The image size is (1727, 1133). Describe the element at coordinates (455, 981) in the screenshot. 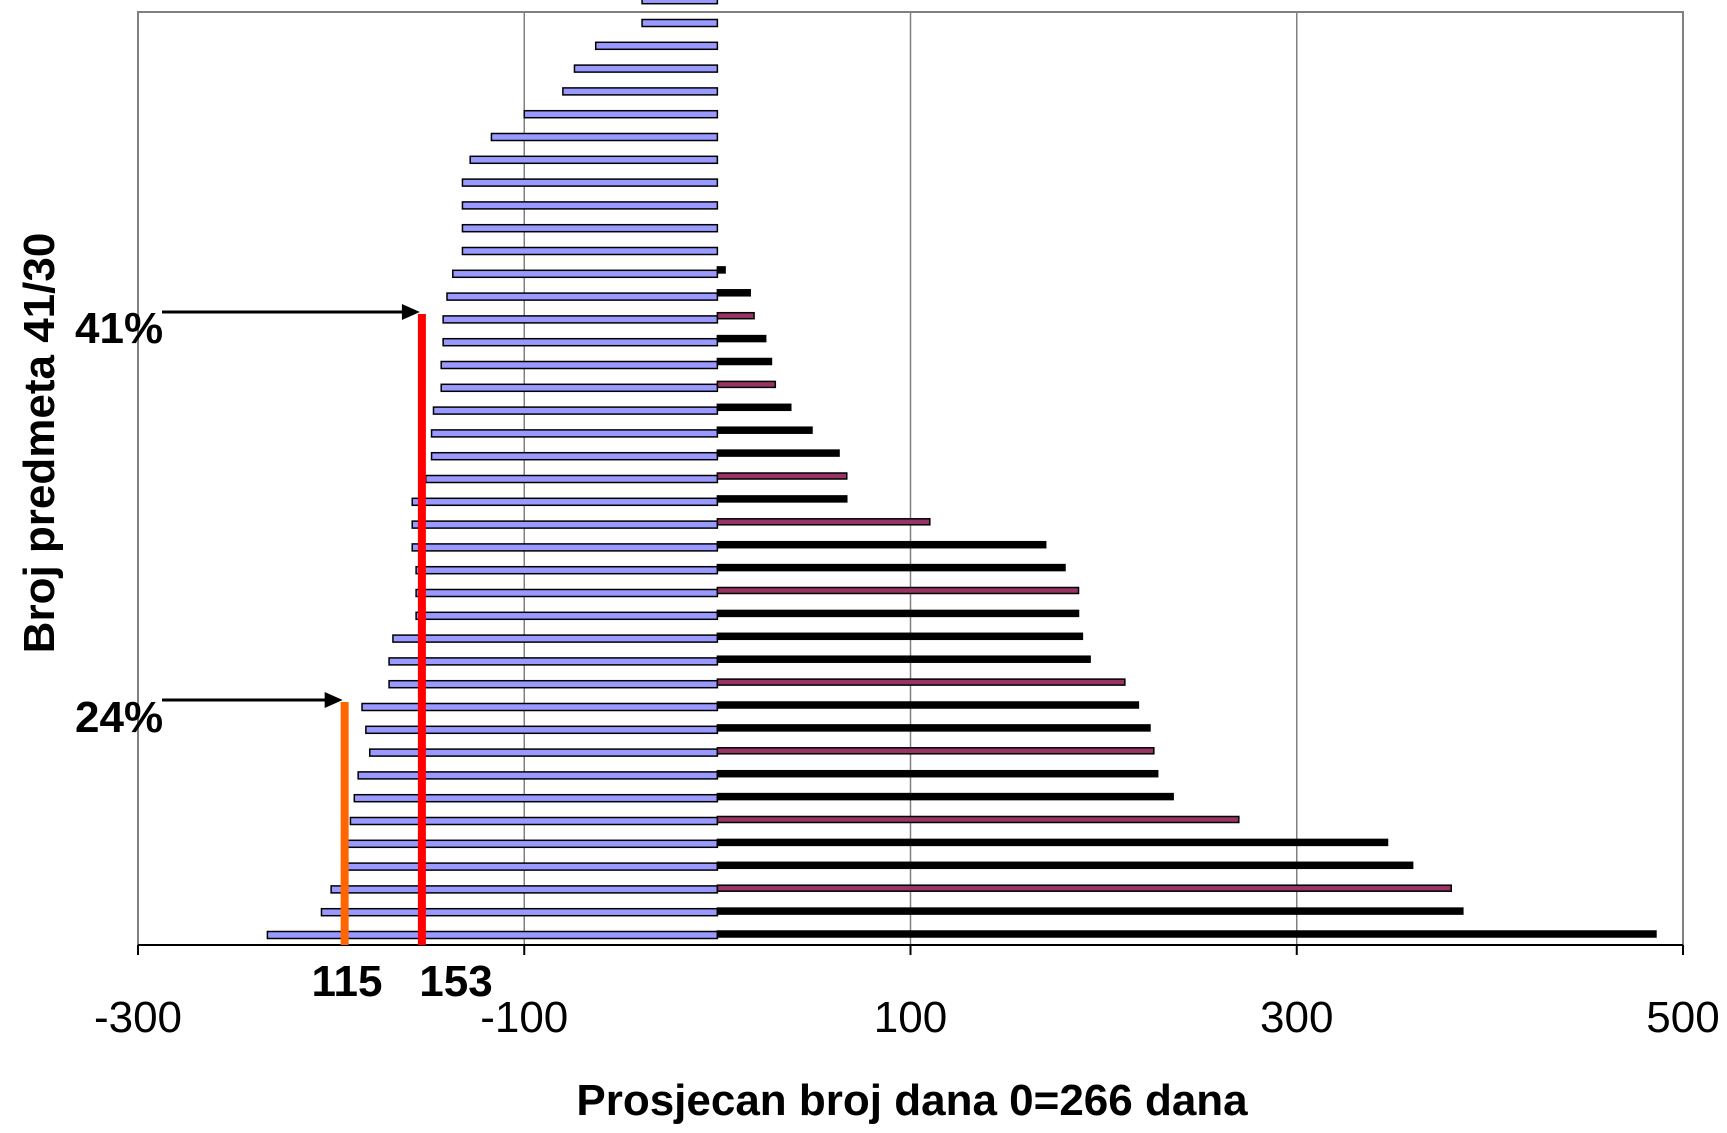

I see `marker-value-label: 153` at that location.